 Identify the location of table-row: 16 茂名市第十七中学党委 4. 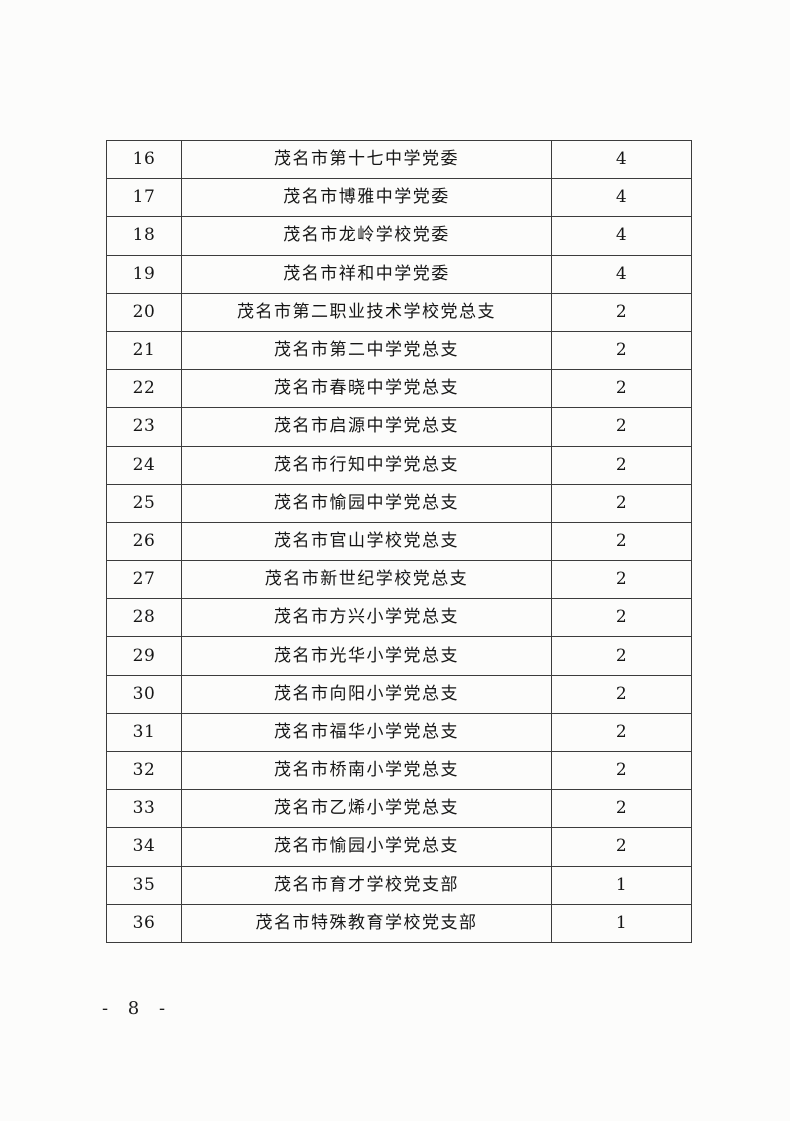
(399, 159).